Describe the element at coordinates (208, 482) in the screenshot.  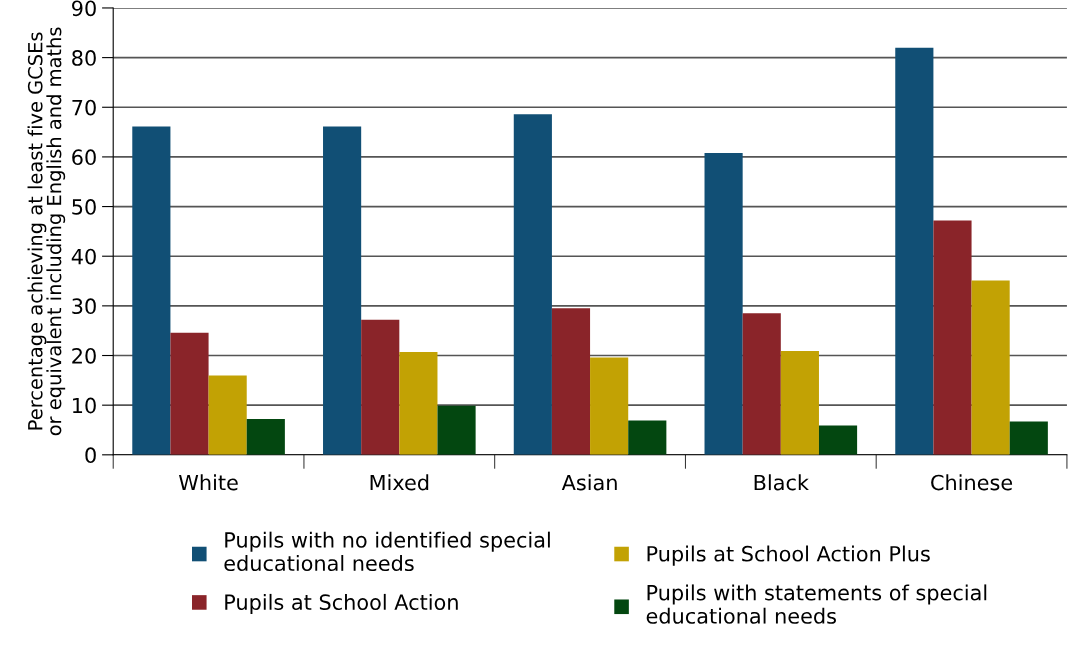
I see `x-tick-label: White` at that location.